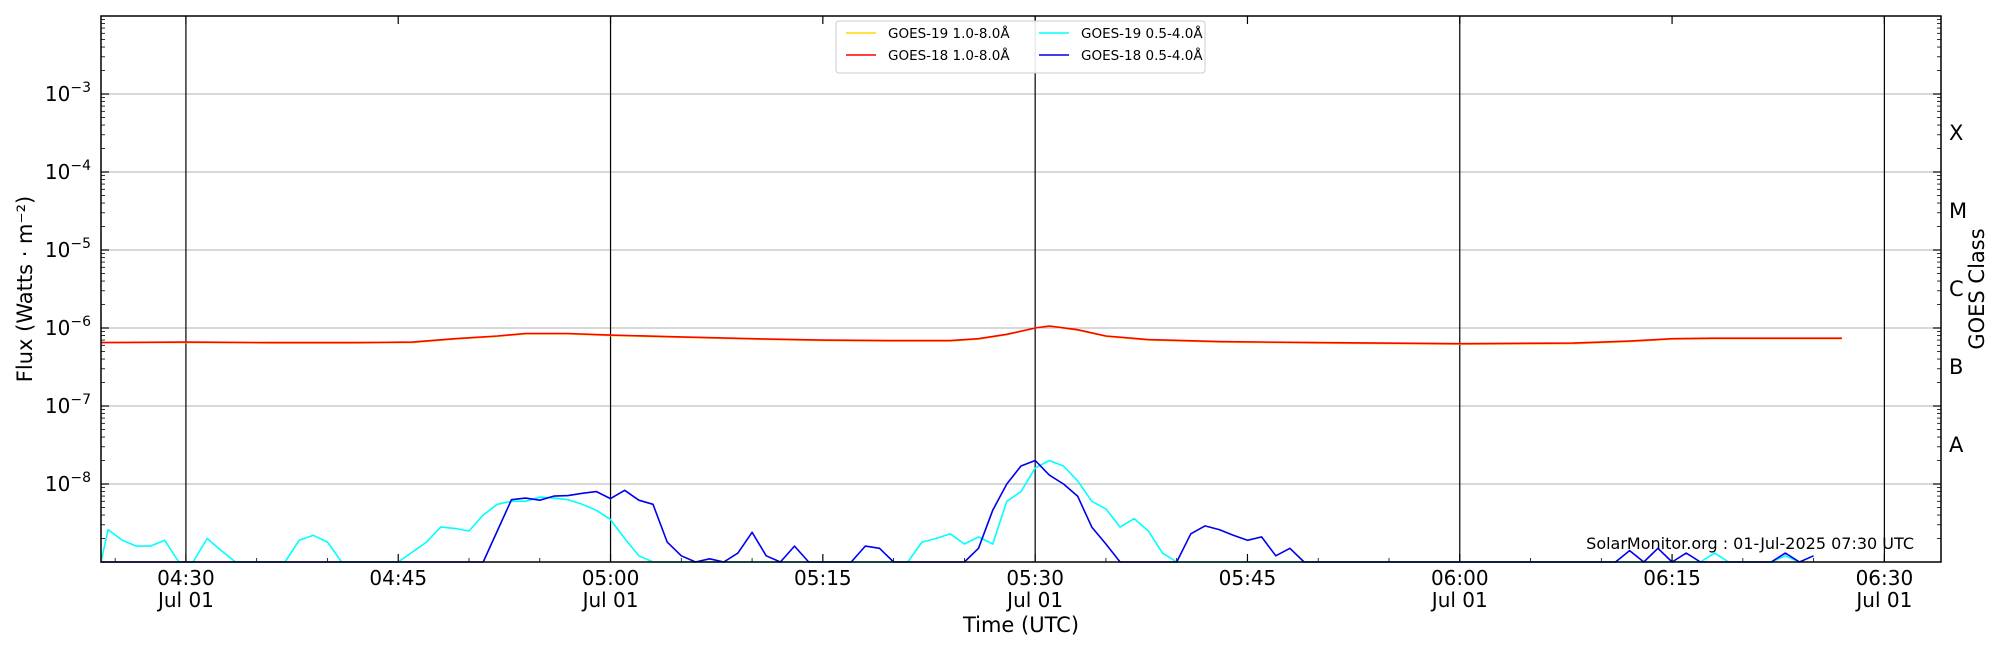 The width and height of the screenshot is (2000, 650). What do you see at coordinates (1142, 55) in the screenshot?
I see `legend-label-3: GOES-18 0.5-4.0Å` at bounding box center [1142, 55].